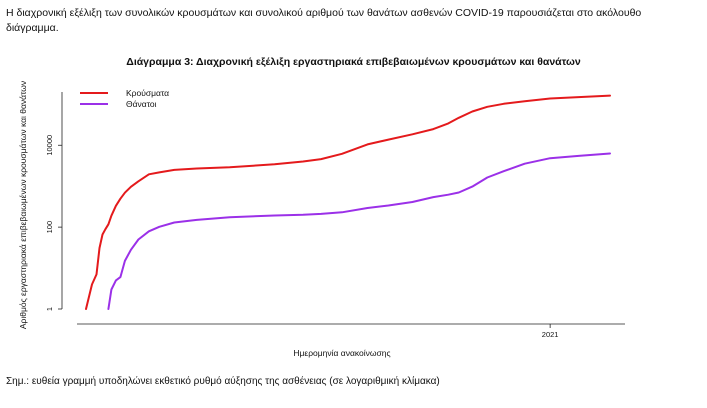  I want to click on x-ticks: 2021, so click(550, 331).